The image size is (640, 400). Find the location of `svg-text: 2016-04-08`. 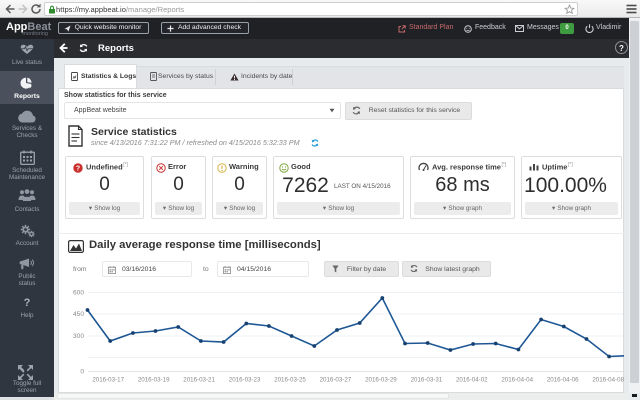

svg-text: 2016-04-08 is located at coordinates (608, 380).